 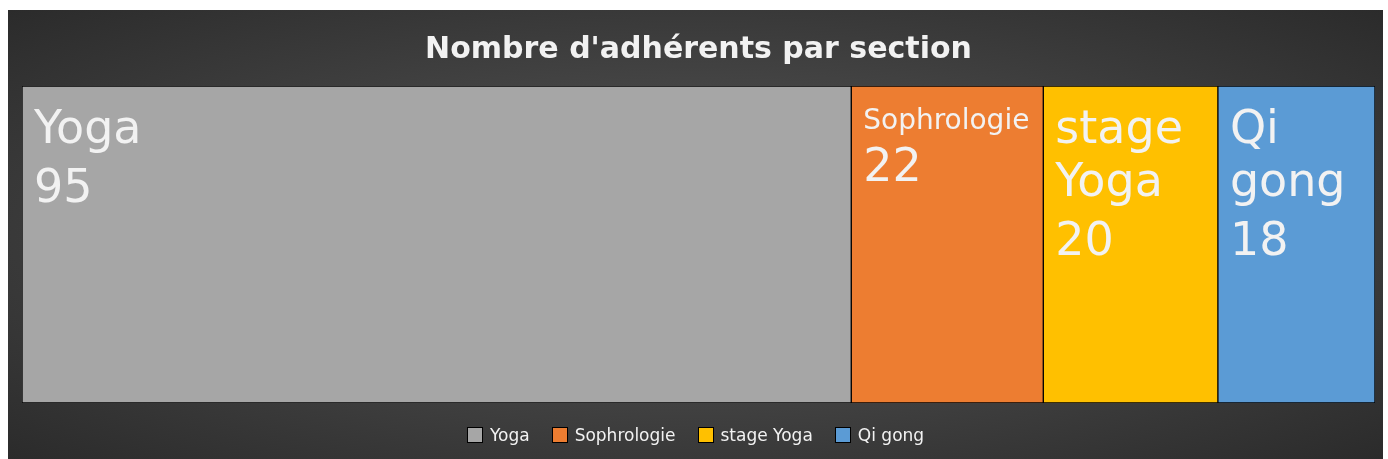 What do you see at coordinates (892, 165) in the screenshot?
I see `data-label: 22` at bounding box center [892, 165].